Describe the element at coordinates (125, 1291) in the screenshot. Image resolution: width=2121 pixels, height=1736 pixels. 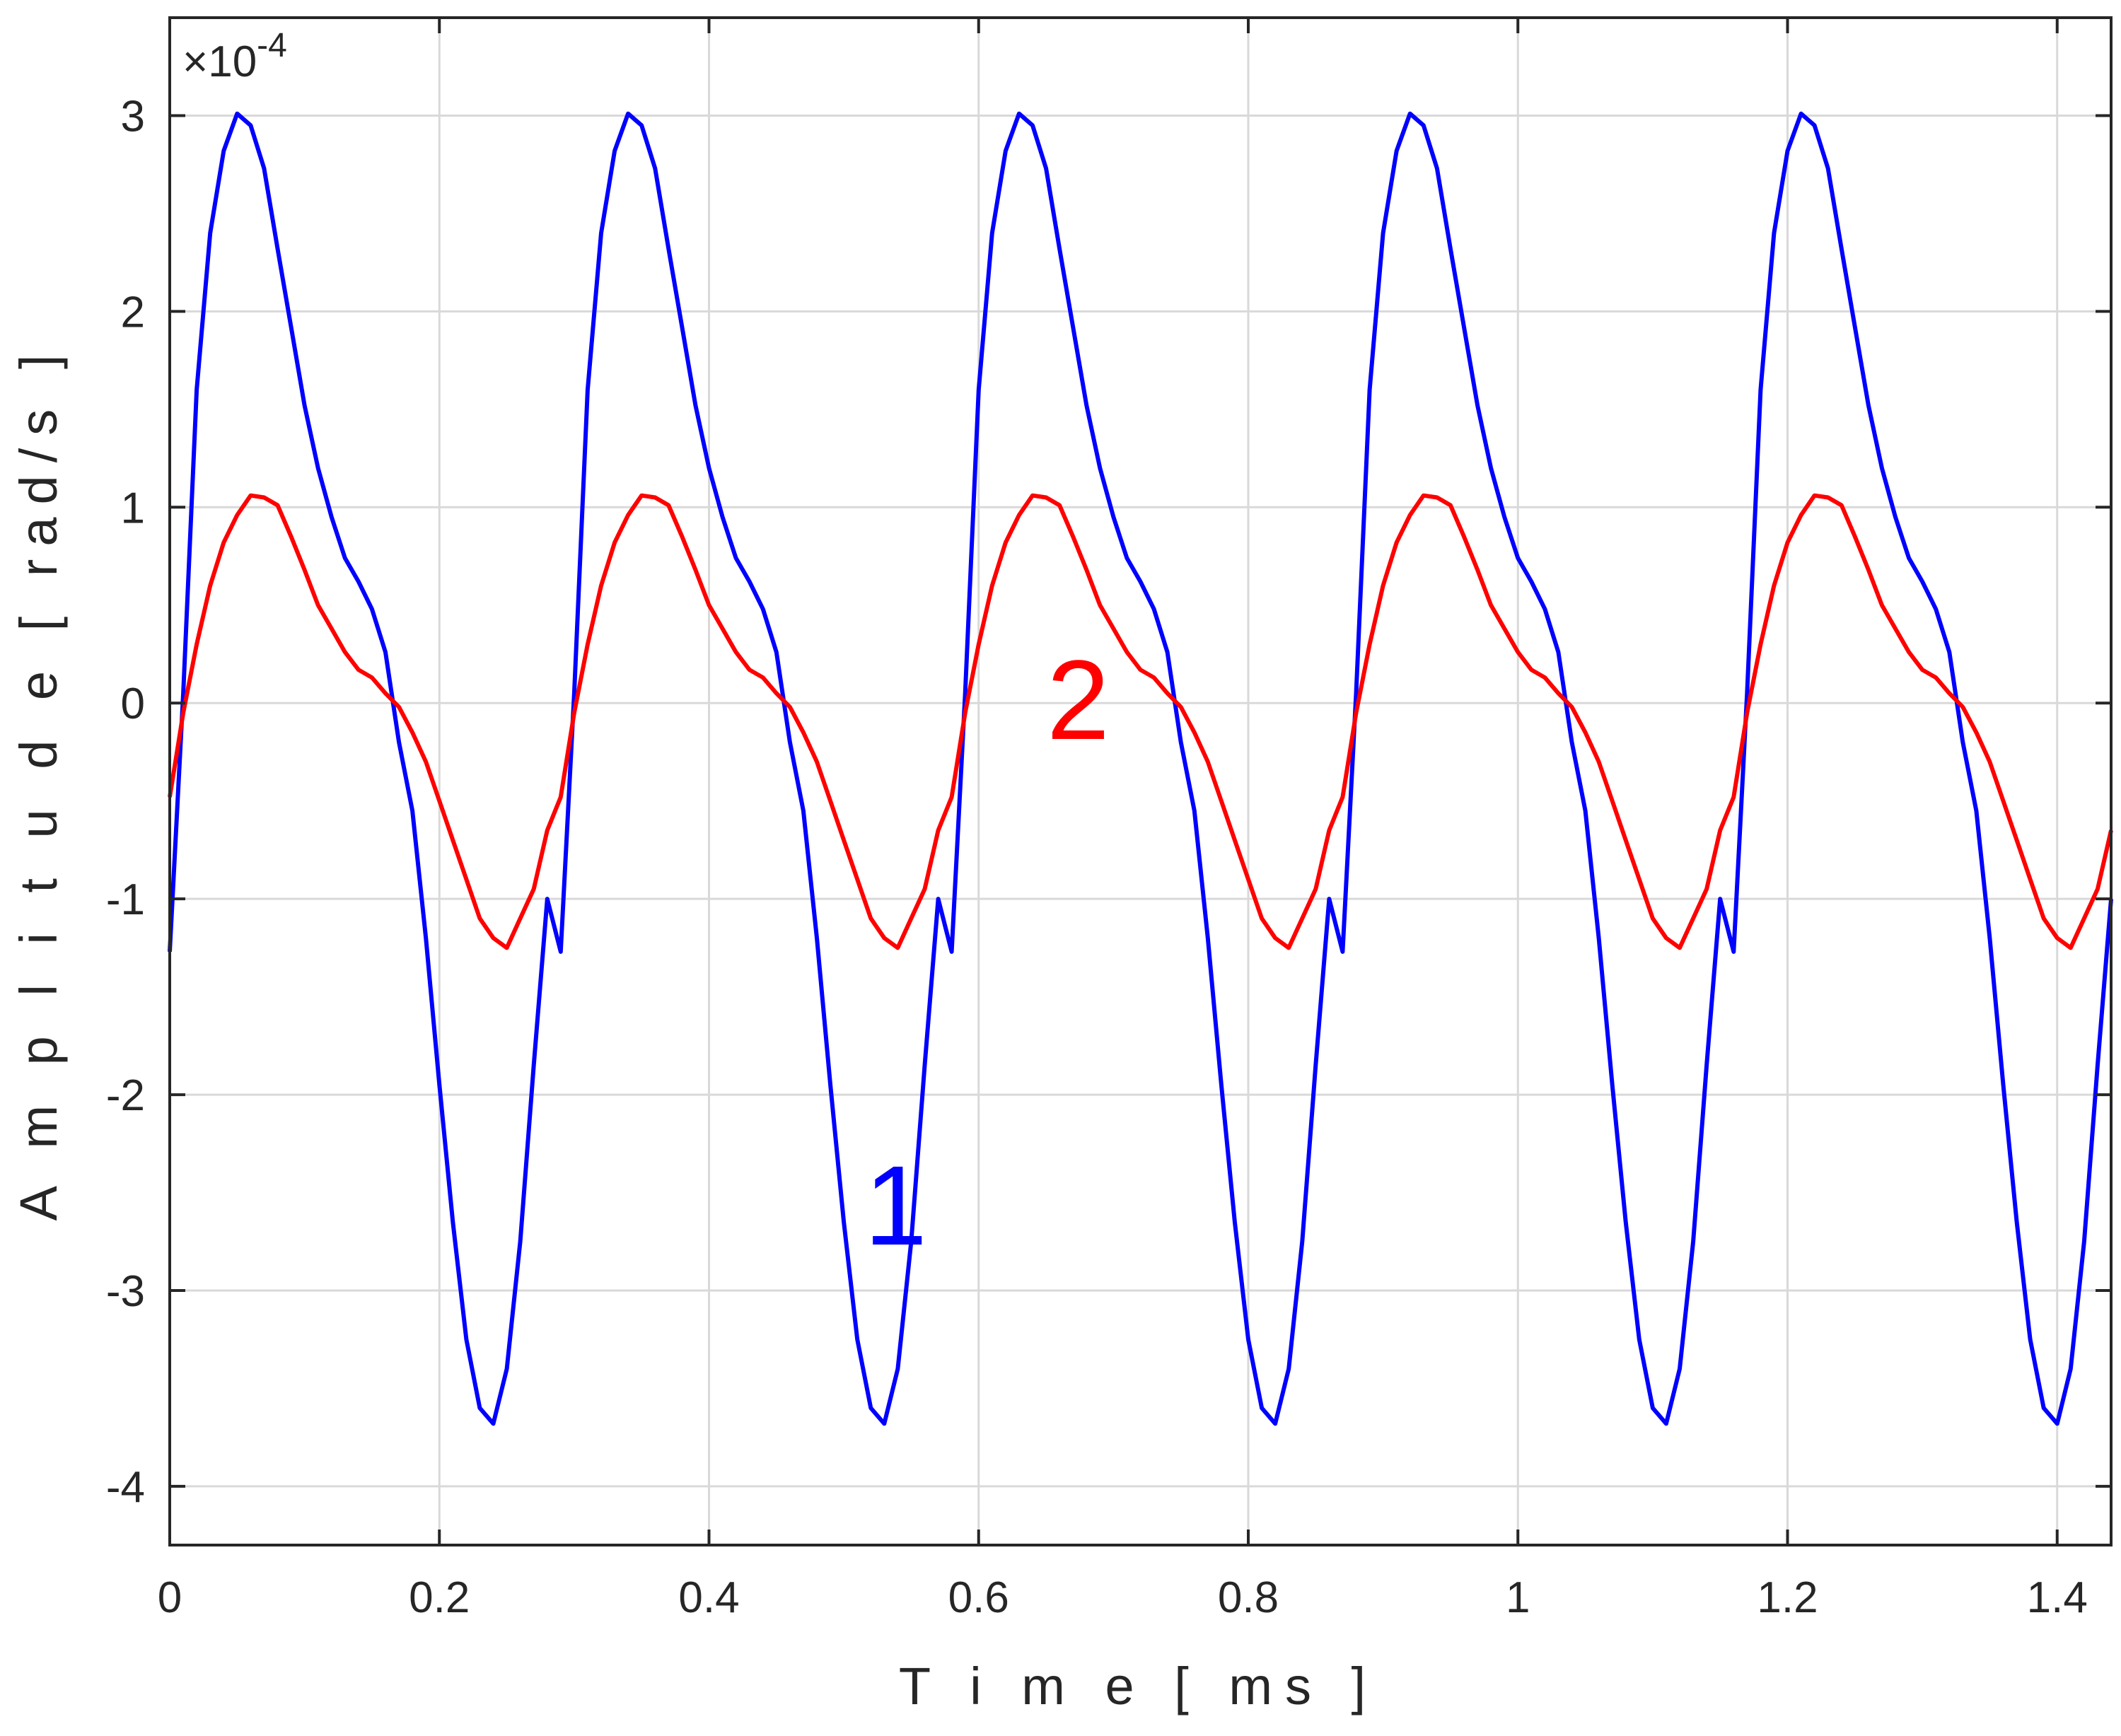
I see `y-tick-label: -3` at that location.